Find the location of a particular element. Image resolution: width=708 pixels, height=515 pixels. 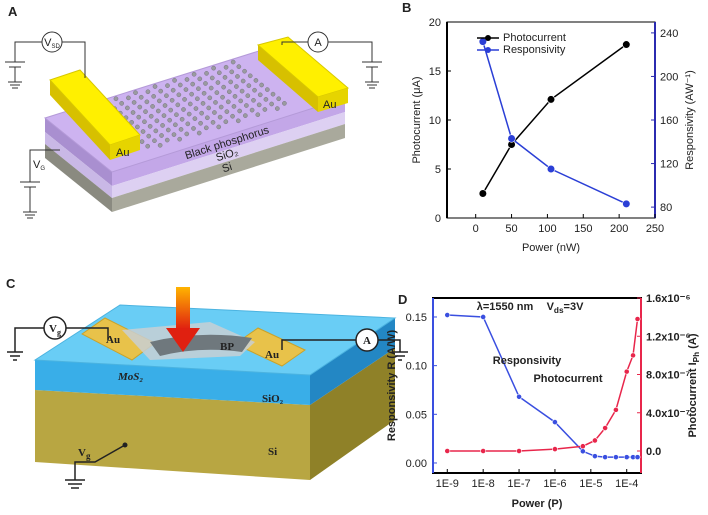

label-main: Photocurrent I is located at coordinates (693, 399).